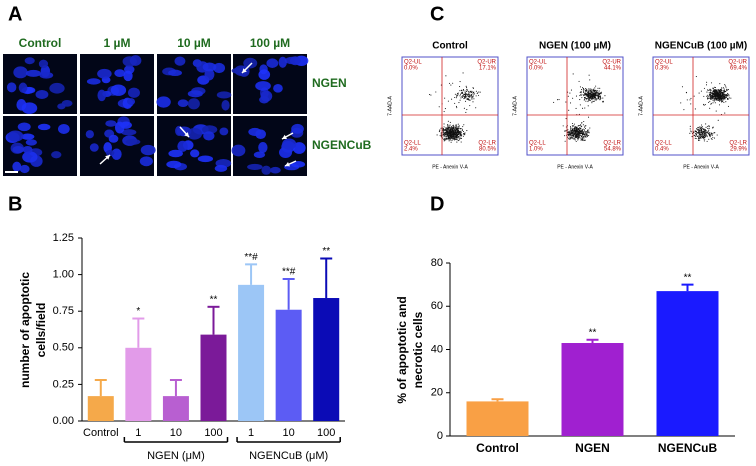 The width and height of the screenshot is (756, 466). I want to click on y-tick-label: 0.00, so click(63, 421).